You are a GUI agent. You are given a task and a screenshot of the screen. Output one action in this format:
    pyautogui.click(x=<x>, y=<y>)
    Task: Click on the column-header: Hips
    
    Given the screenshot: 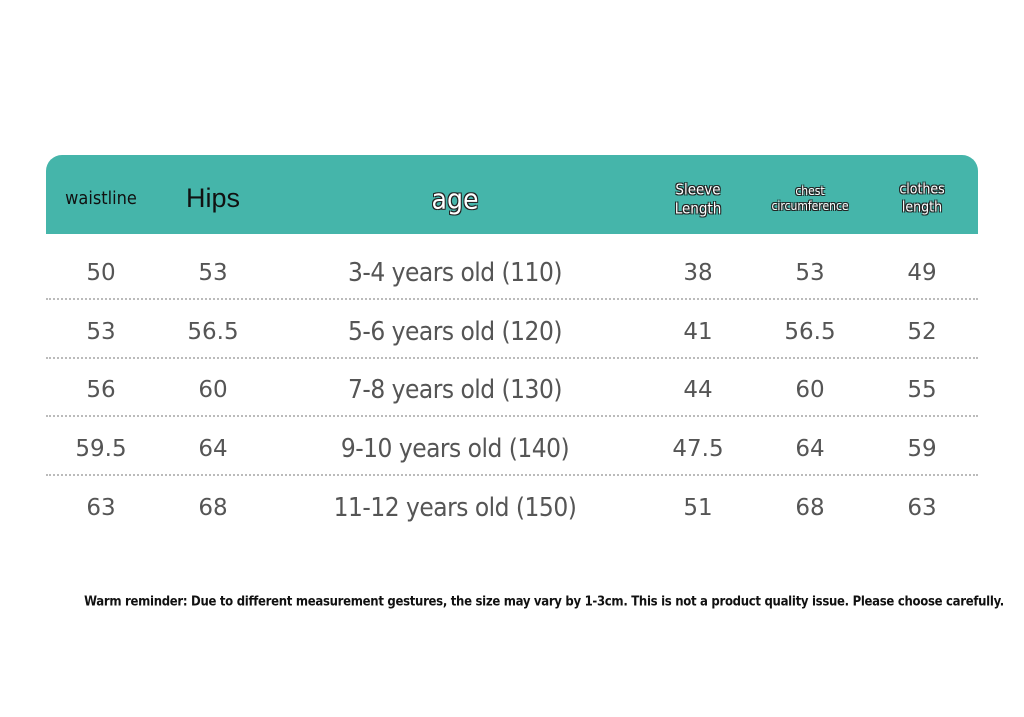 What is the action you would take?
    pyautogui.click(x=213, y=198)
    